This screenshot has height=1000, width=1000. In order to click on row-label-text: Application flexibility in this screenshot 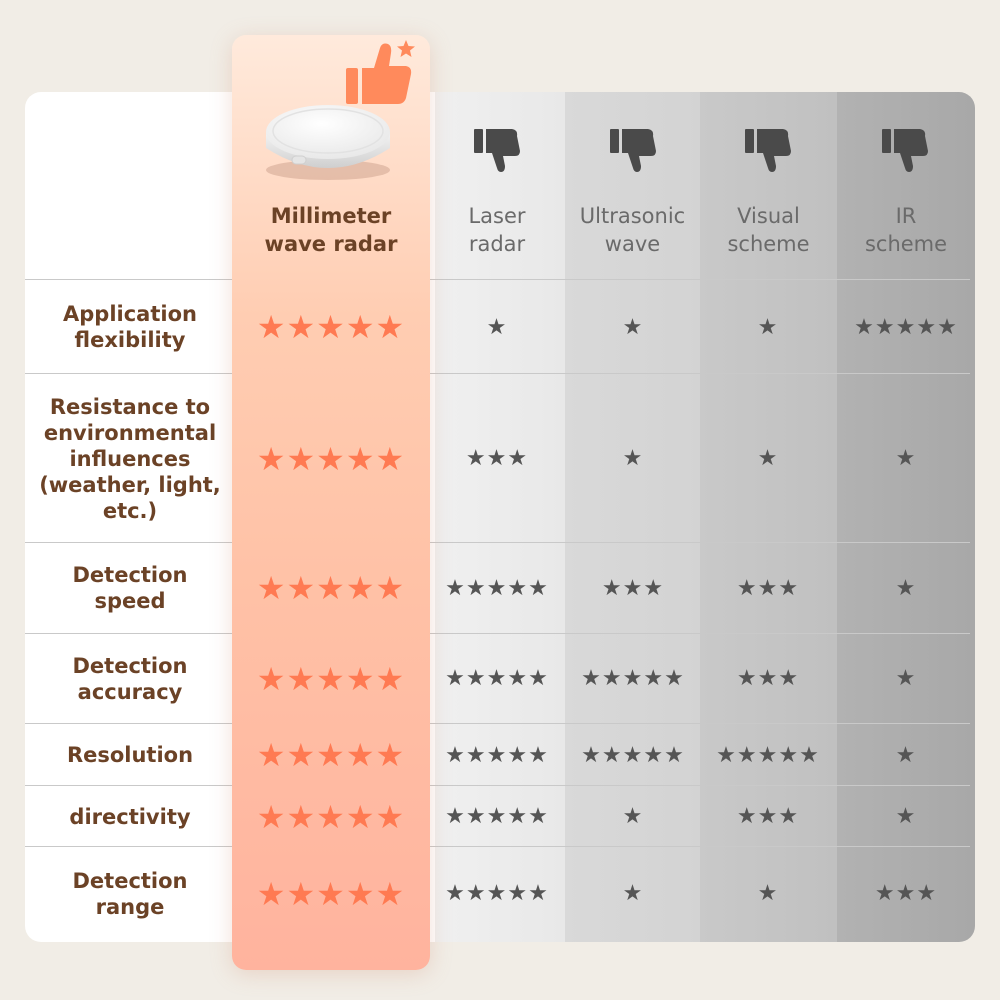, I will do `click(130, 327)`.